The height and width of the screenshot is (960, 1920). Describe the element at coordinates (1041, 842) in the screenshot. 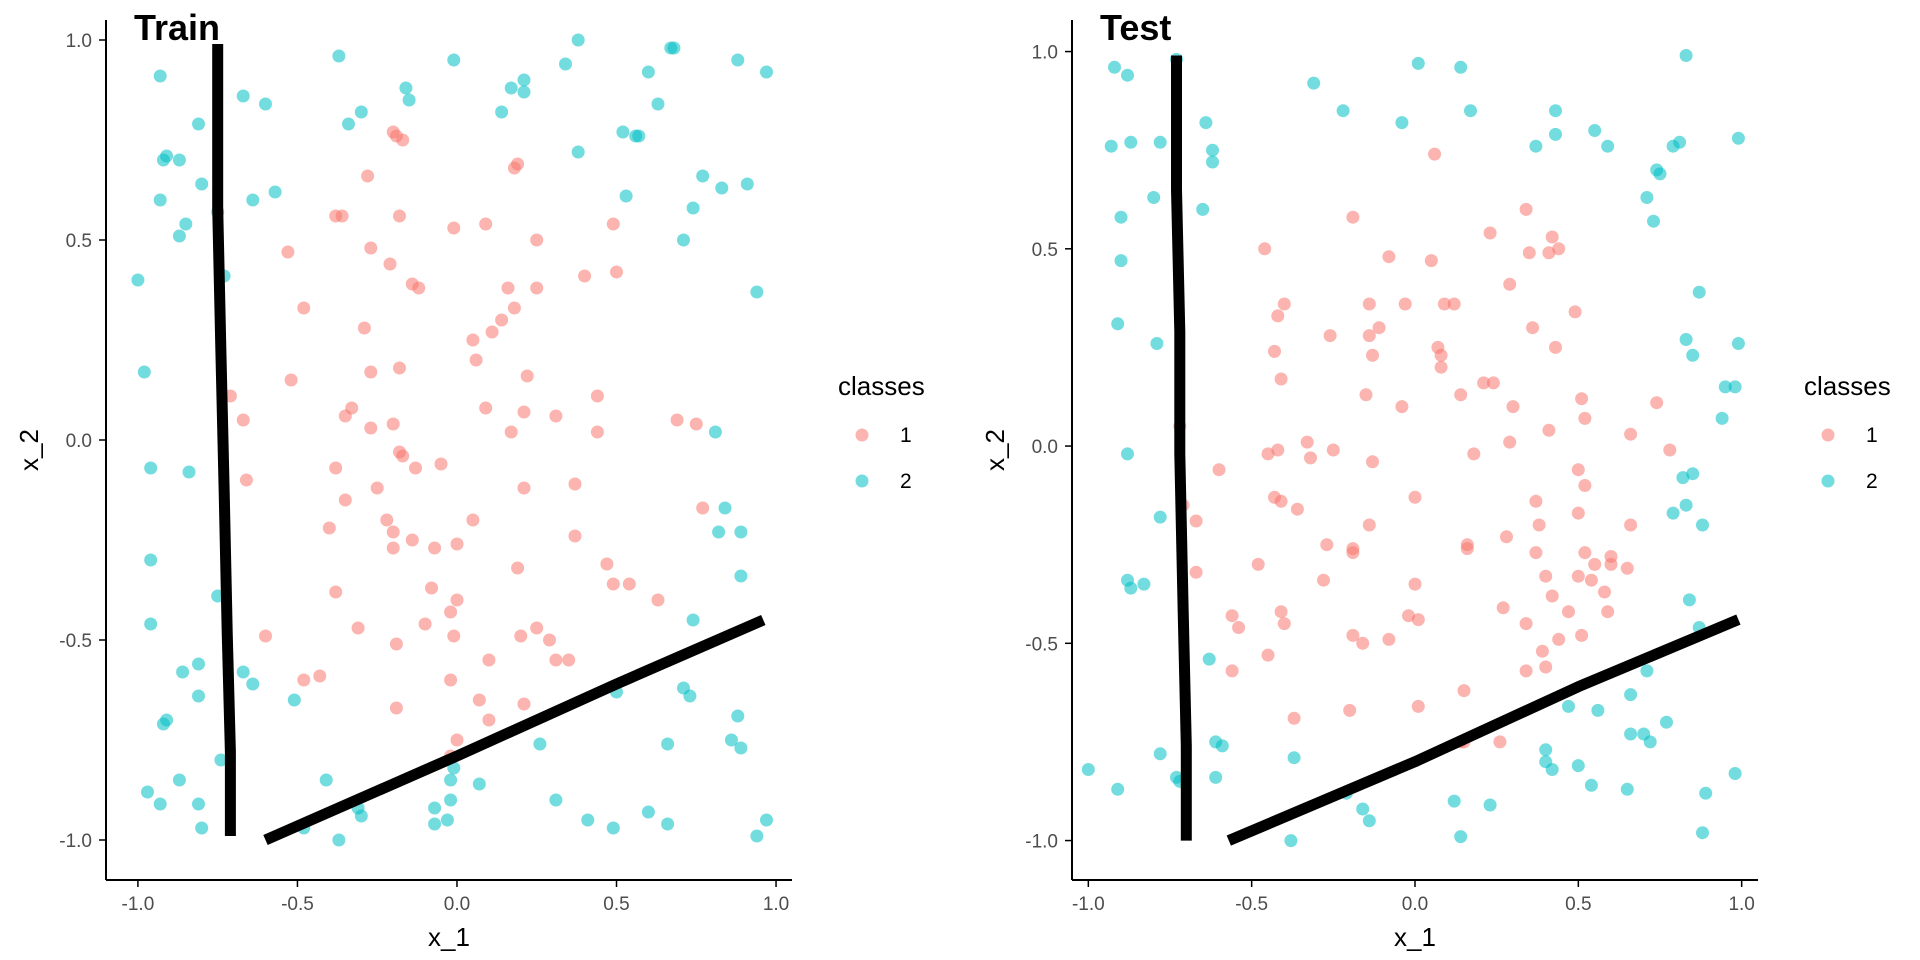

I see `y-tick-label: -1.0` at that location.